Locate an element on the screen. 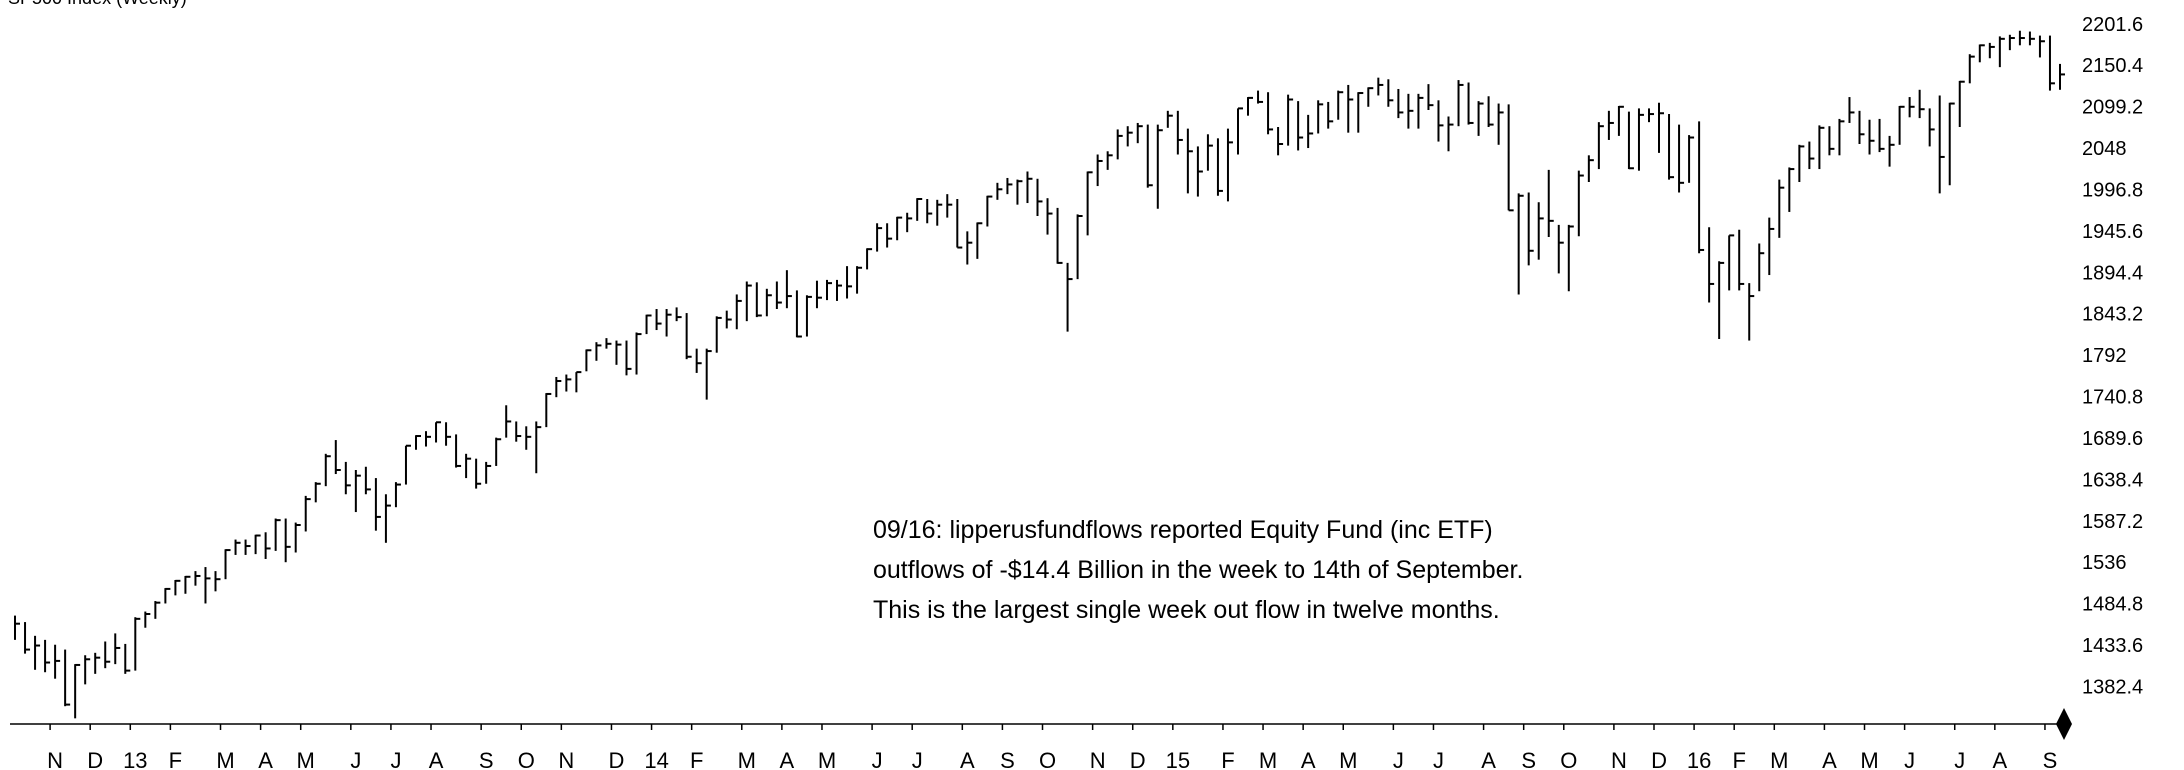 The height and width of the screenshot is (770, 2184). chart-title: SP500 Index (Weekly) is located at coordinates (97, 4).